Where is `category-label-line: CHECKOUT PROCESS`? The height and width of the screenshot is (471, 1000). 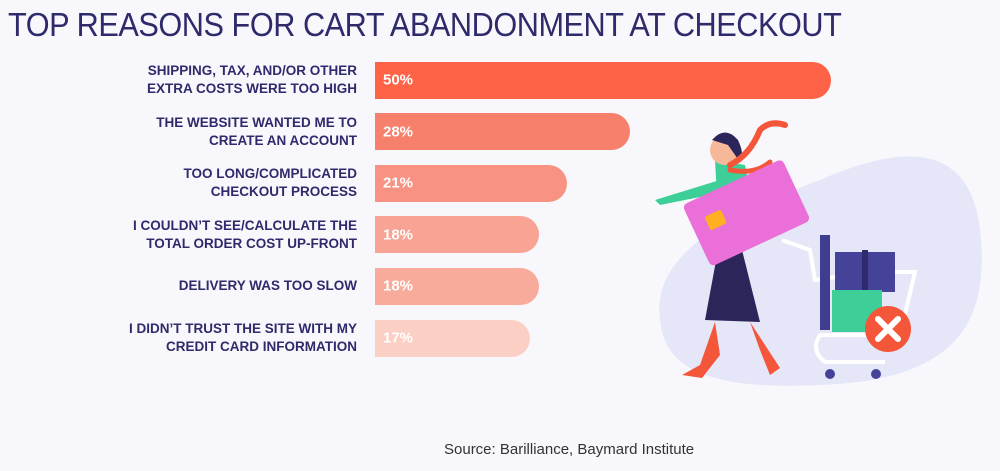
category-label-line: CHECKOUT PROCESS is located at coordinates (283, 192).